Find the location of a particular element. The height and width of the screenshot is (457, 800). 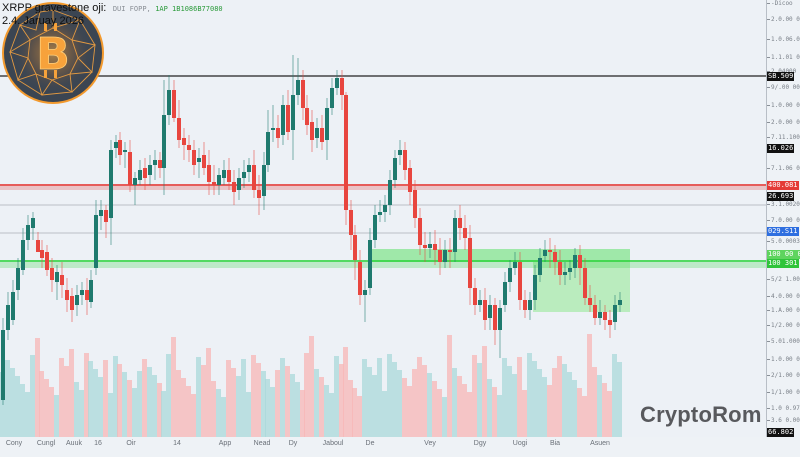

symbol-title: XRPP gravestone oji: is located at coordinates (54, 8).